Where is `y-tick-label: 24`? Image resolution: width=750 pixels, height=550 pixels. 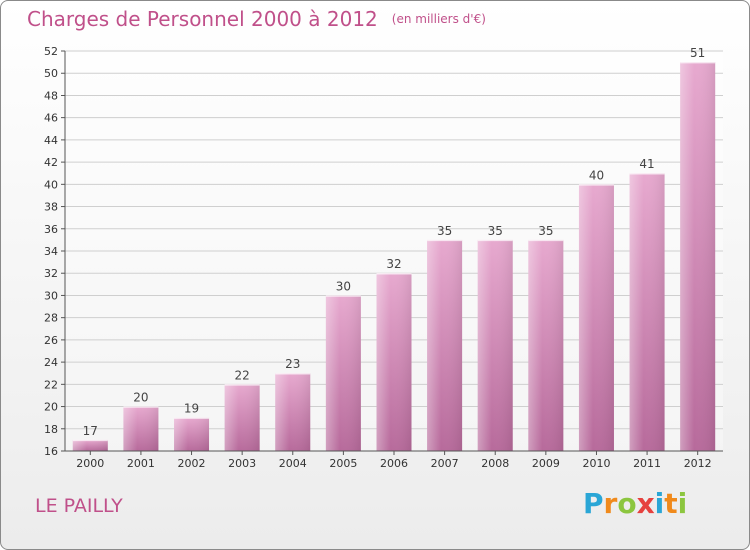
y-tick-label: 24 is located at coordinates (51, 362).